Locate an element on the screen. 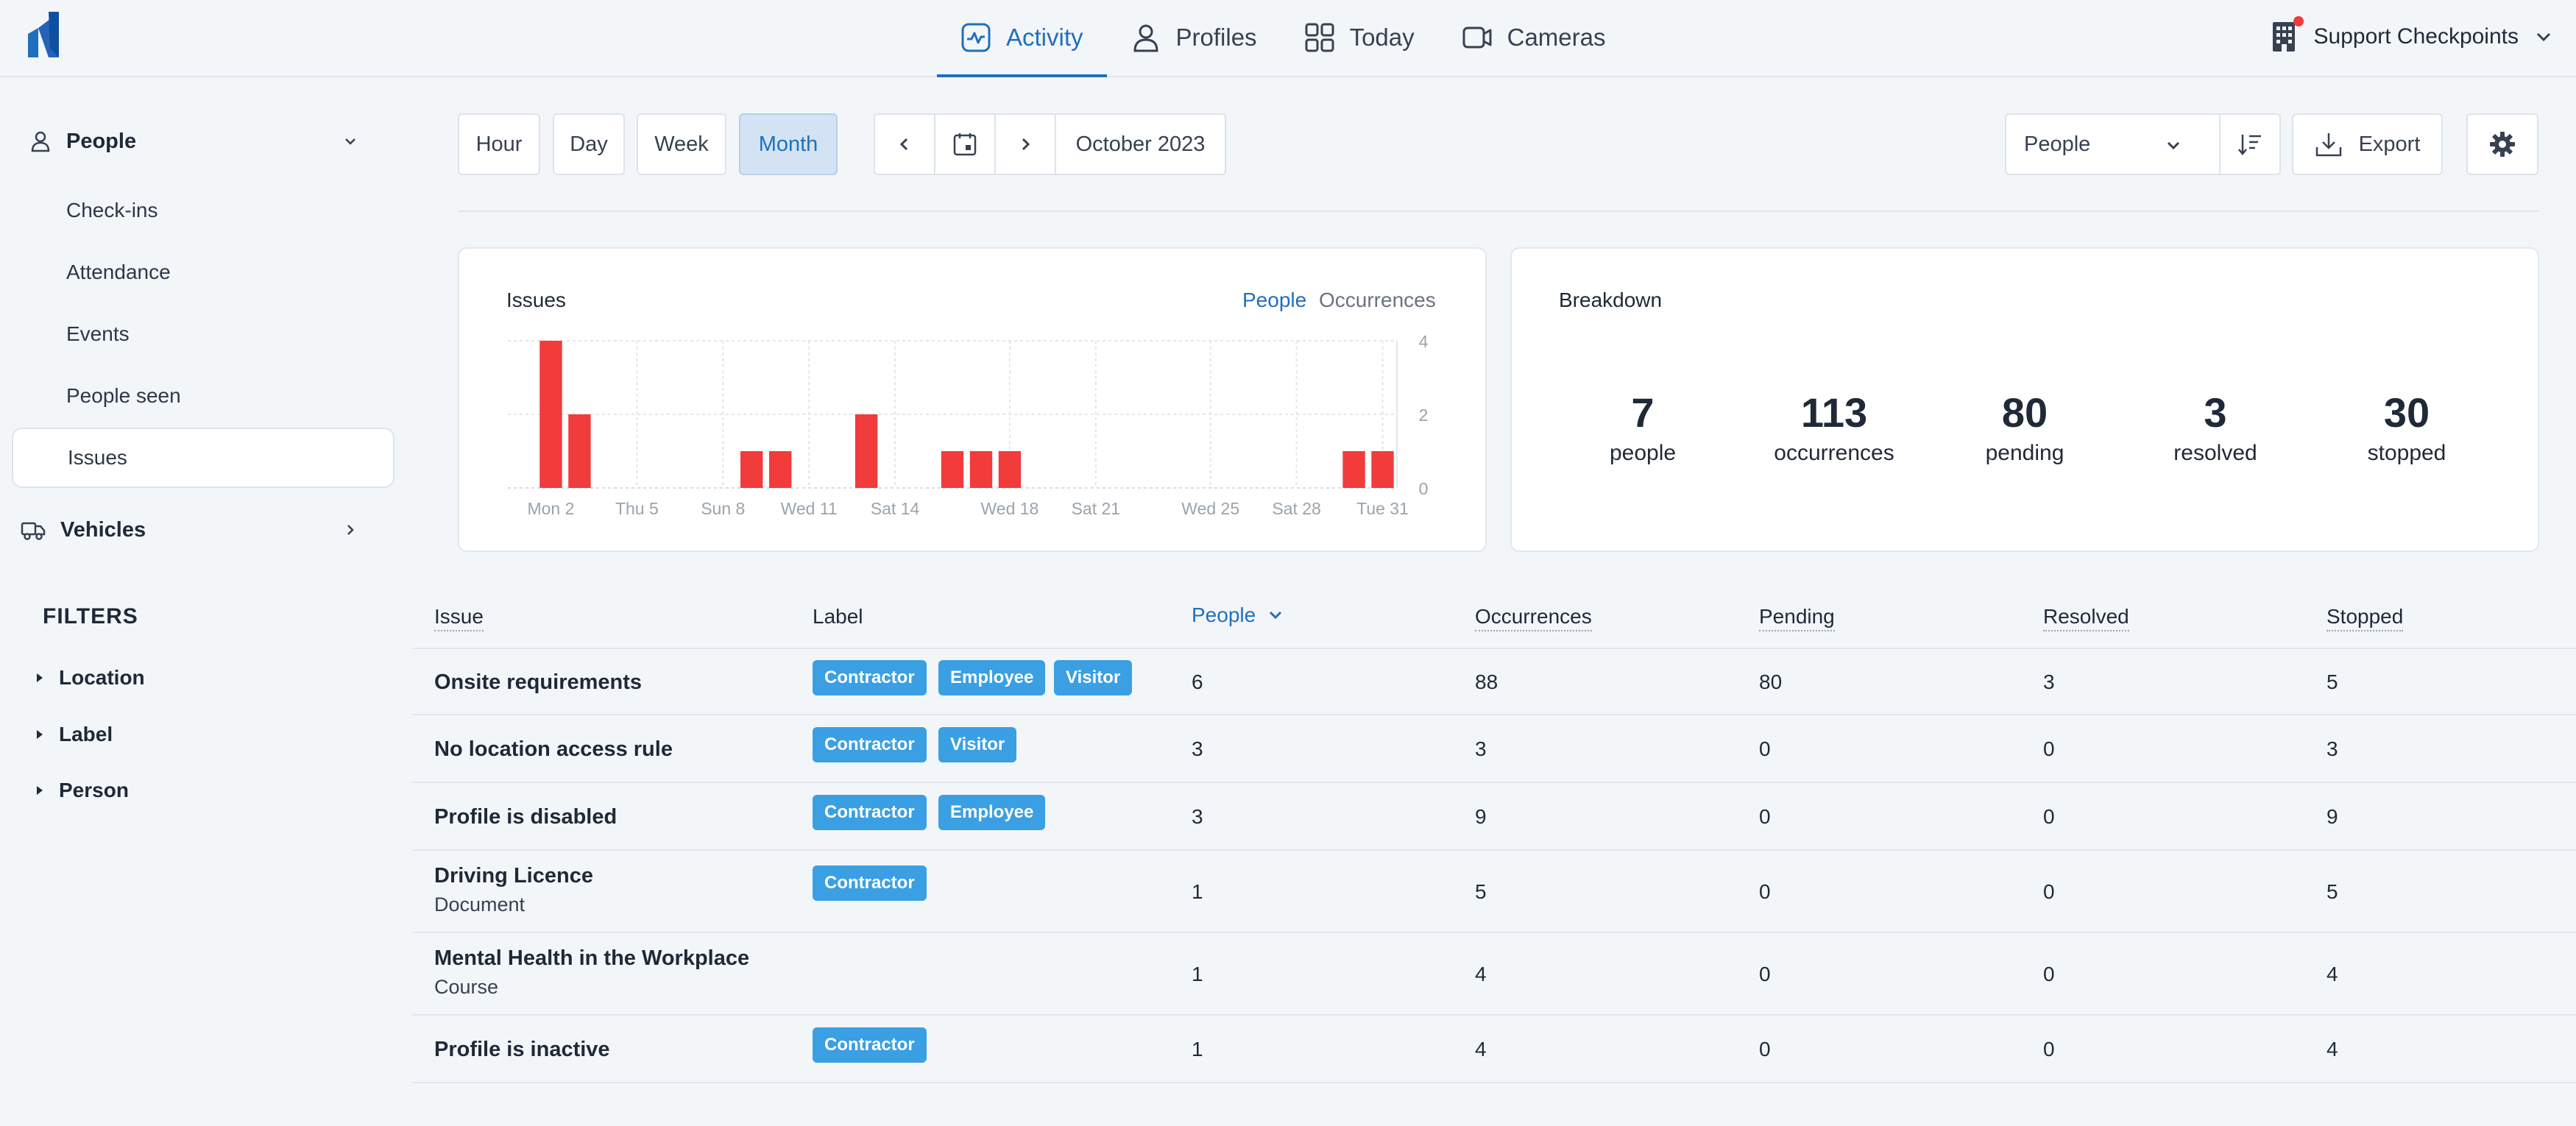  tab-cameras: Cameras is located at coordinates (1534, 38).